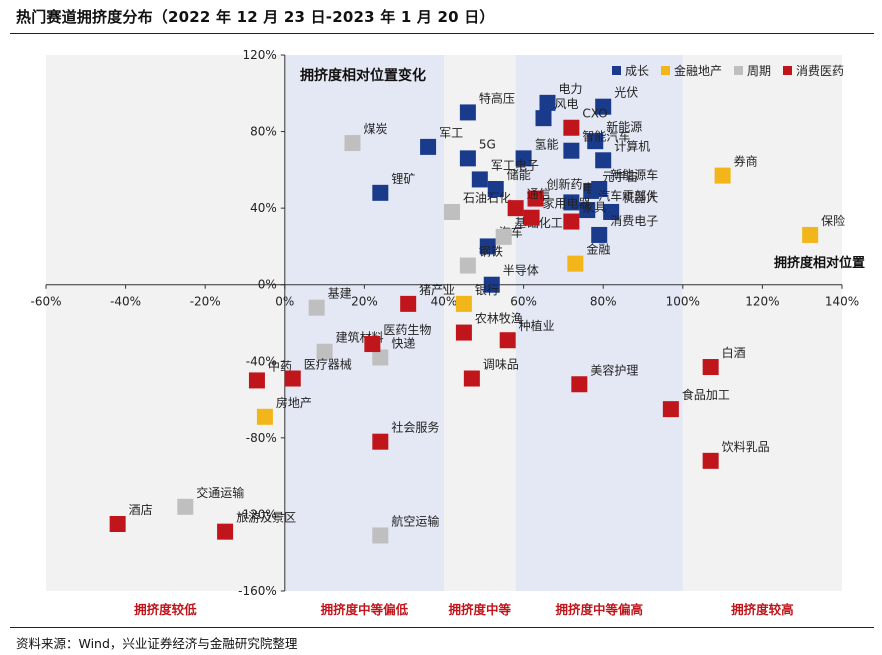  Describe the element at coordinates (442, 33) in the screenshot. I see `title-rule` at that location.